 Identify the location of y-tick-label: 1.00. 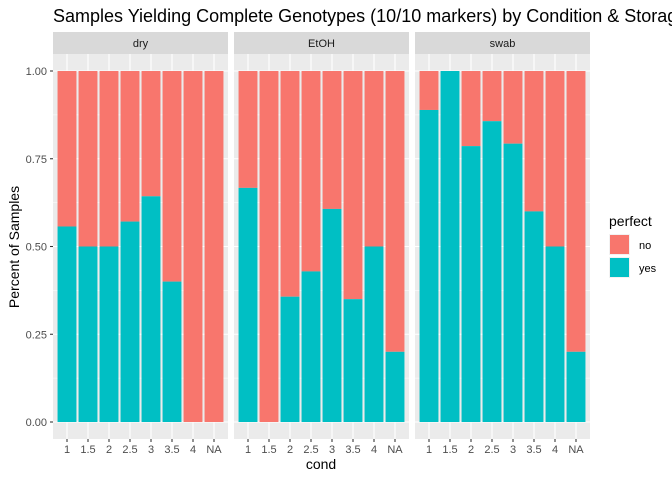
(36, 72).